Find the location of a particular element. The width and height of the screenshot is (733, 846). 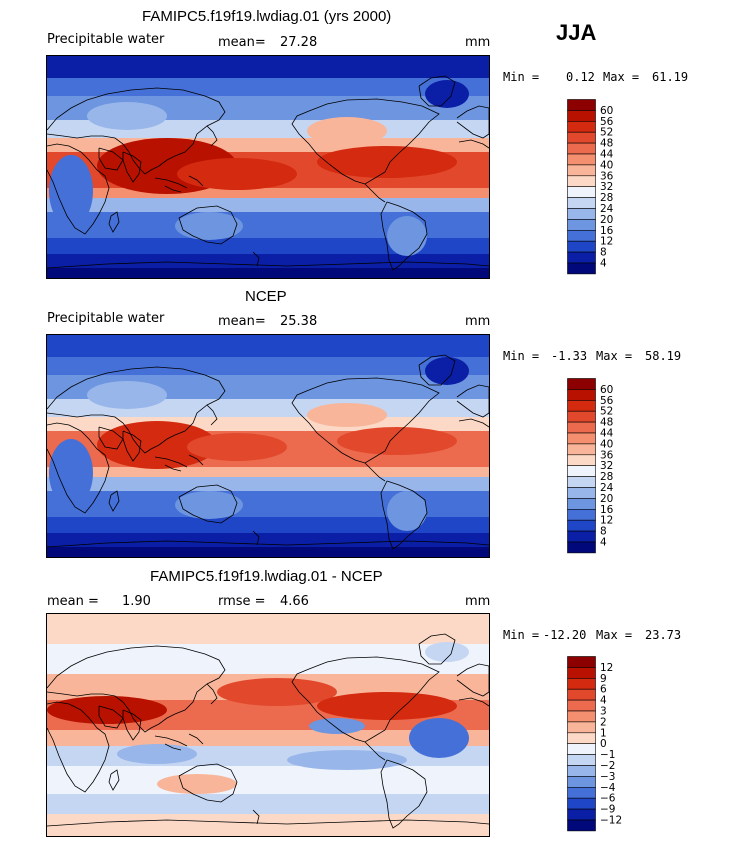

panel-3-max-value: 23.73 is located at coordinates (663, 635).